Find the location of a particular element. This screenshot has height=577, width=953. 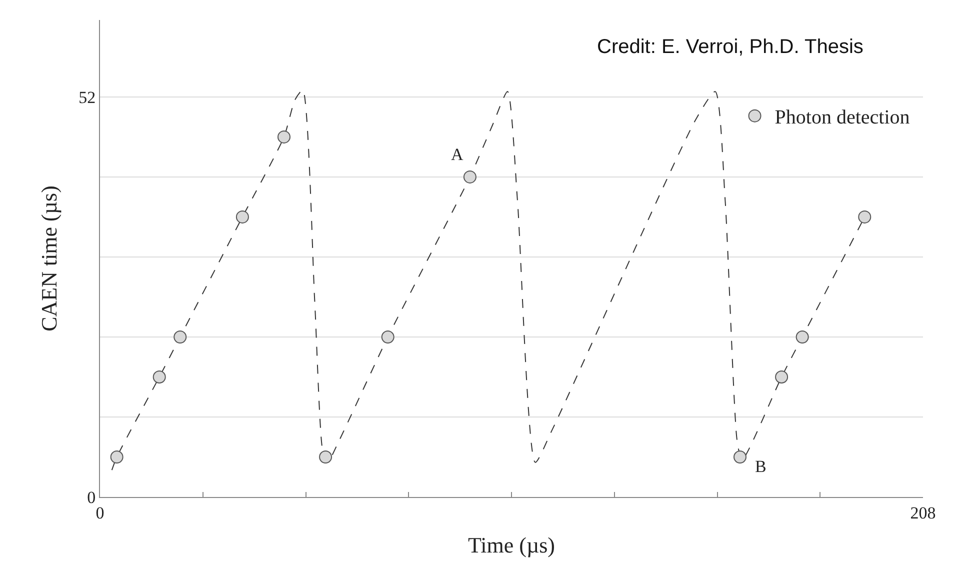

y-tick-label: 52 is located at coordinates (87, 97).